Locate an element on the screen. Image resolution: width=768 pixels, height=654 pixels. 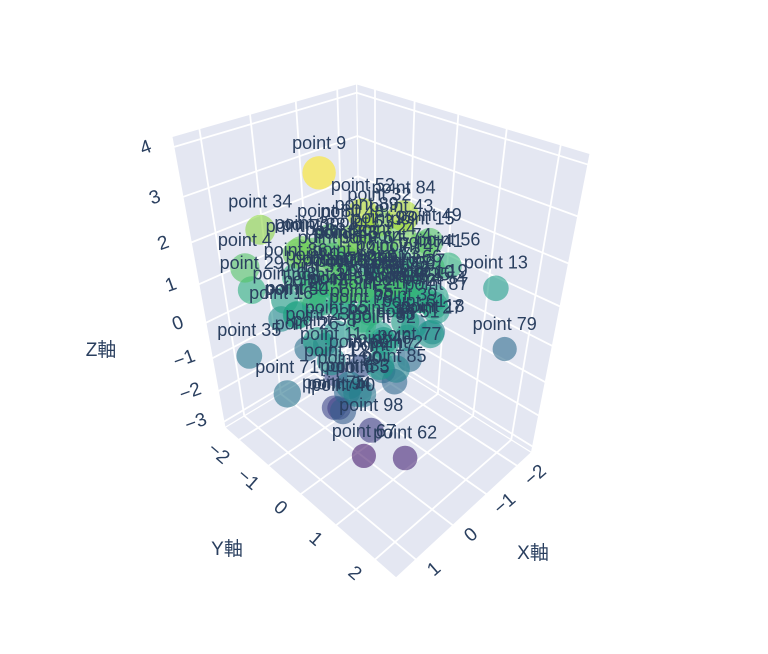
point-label: point 63 is located at coordinates (361, 222).